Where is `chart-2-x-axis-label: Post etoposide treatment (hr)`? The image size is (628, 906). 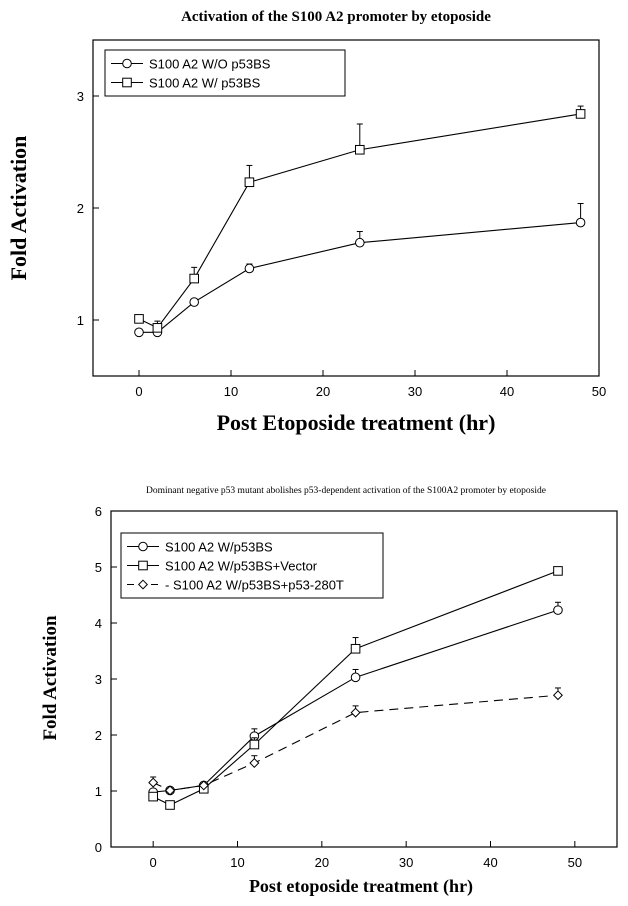
chart-2-x-axis-label: Post etoposide treatment (hr) is located at coordinates (361, 886).